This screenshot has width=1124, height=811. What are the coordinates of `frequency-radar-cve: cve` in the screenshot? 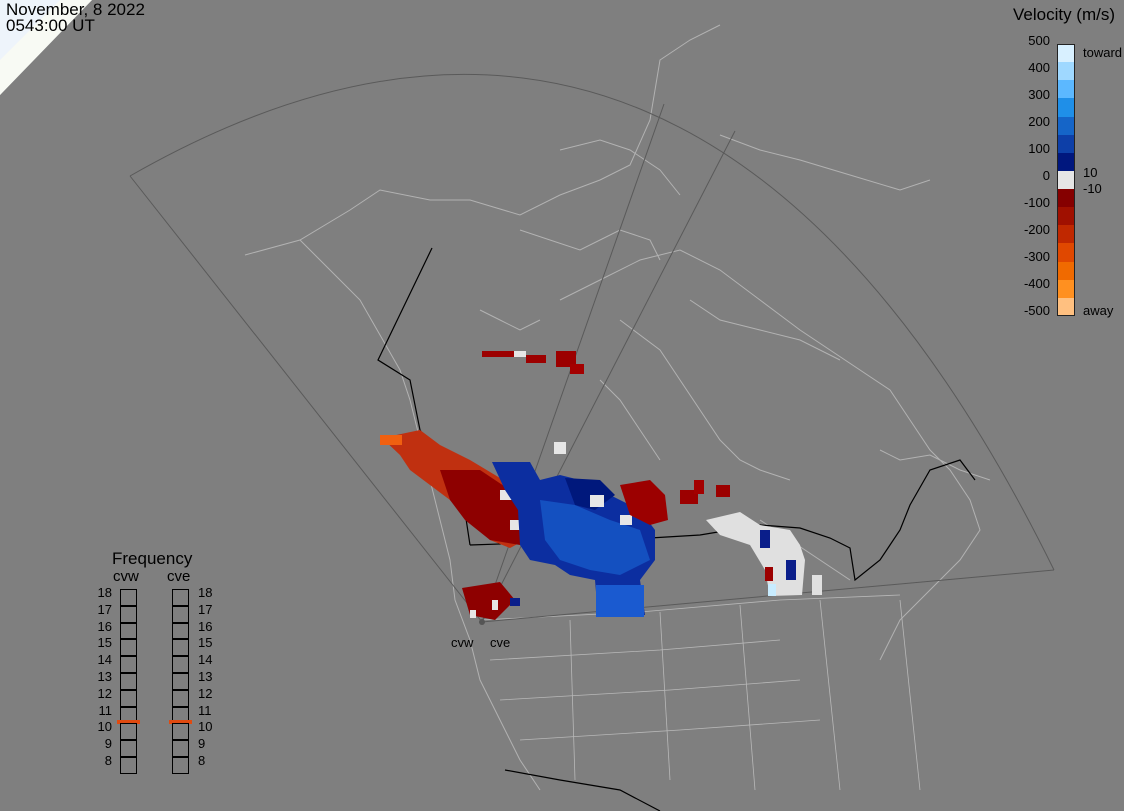 It's located at (179, 576).